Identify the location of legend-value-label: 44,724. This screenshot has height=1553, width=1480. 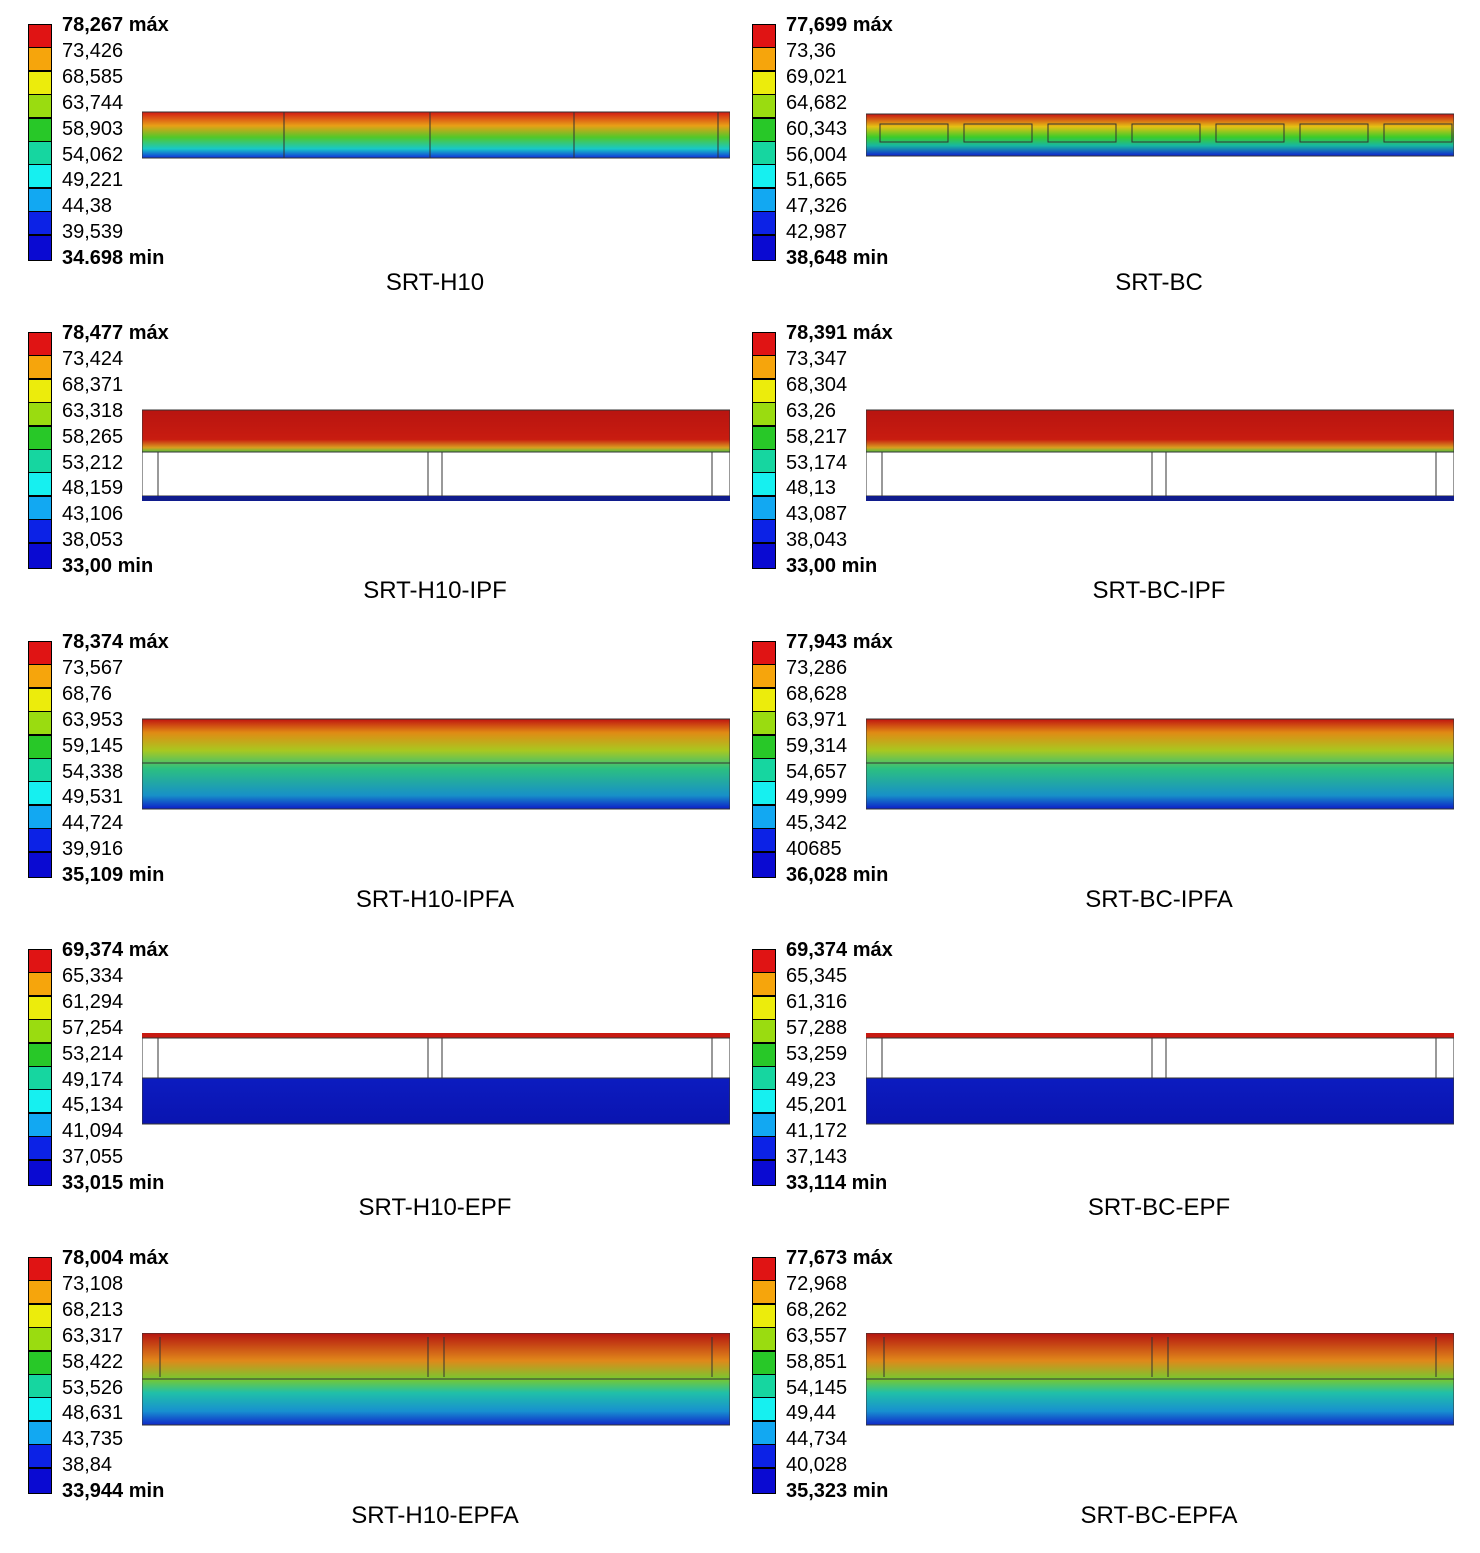
(93, 823).